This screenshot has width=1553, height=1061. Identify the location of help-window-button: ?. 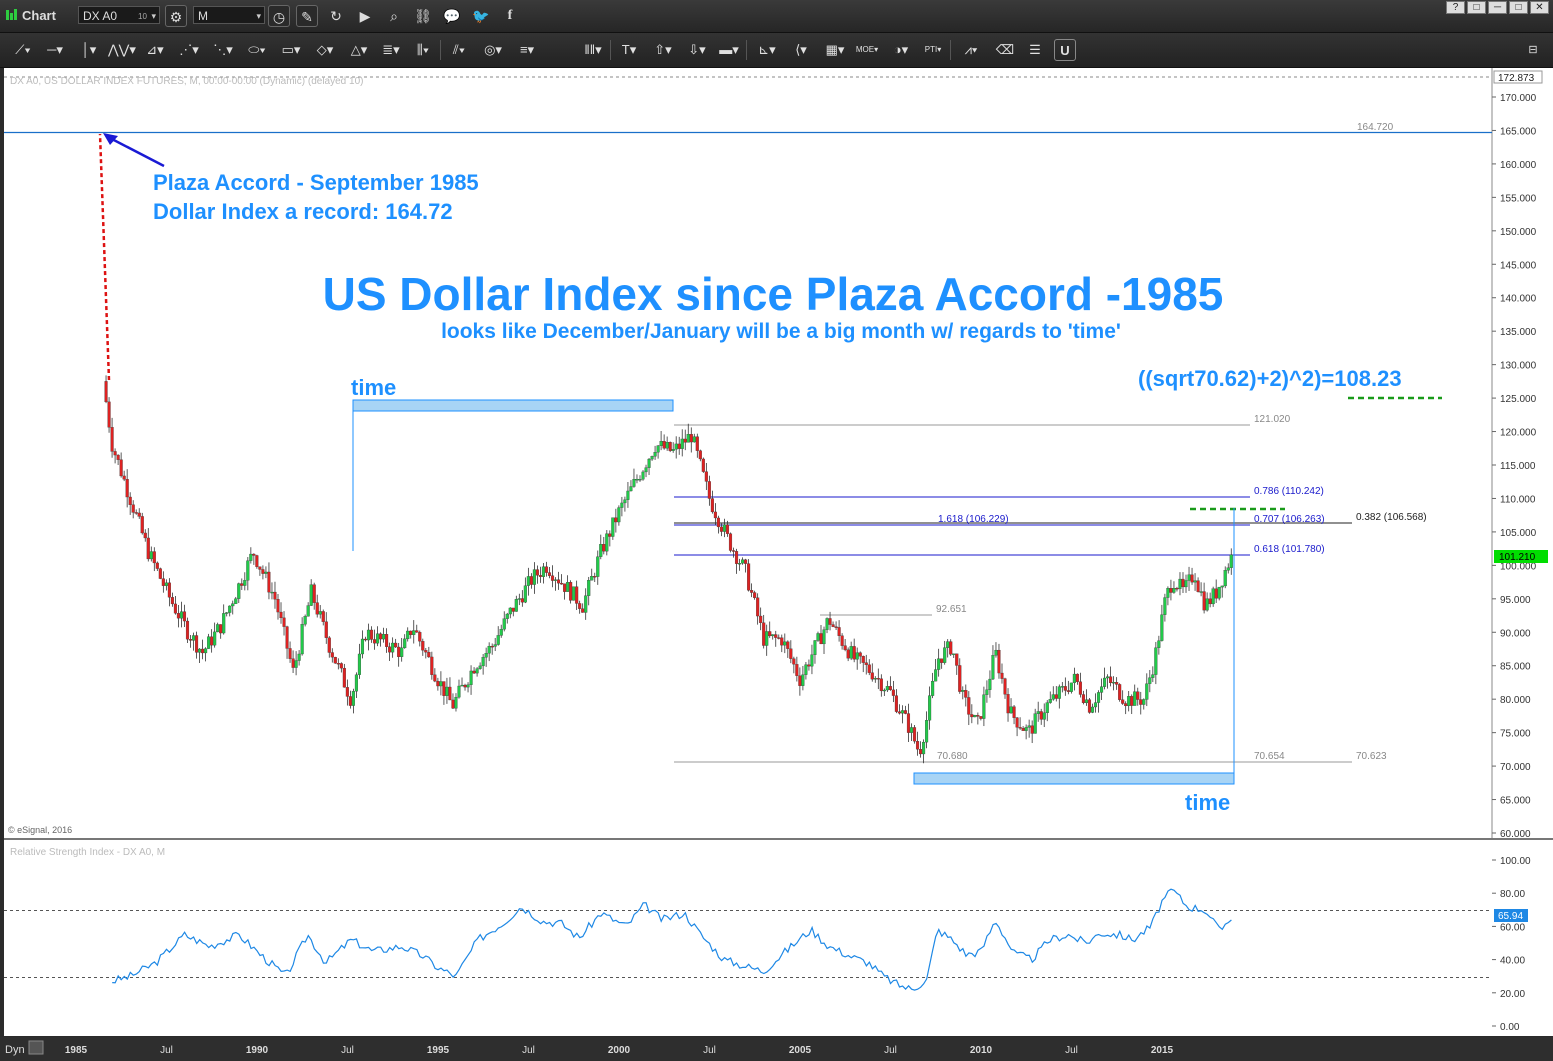
(1455, 7).